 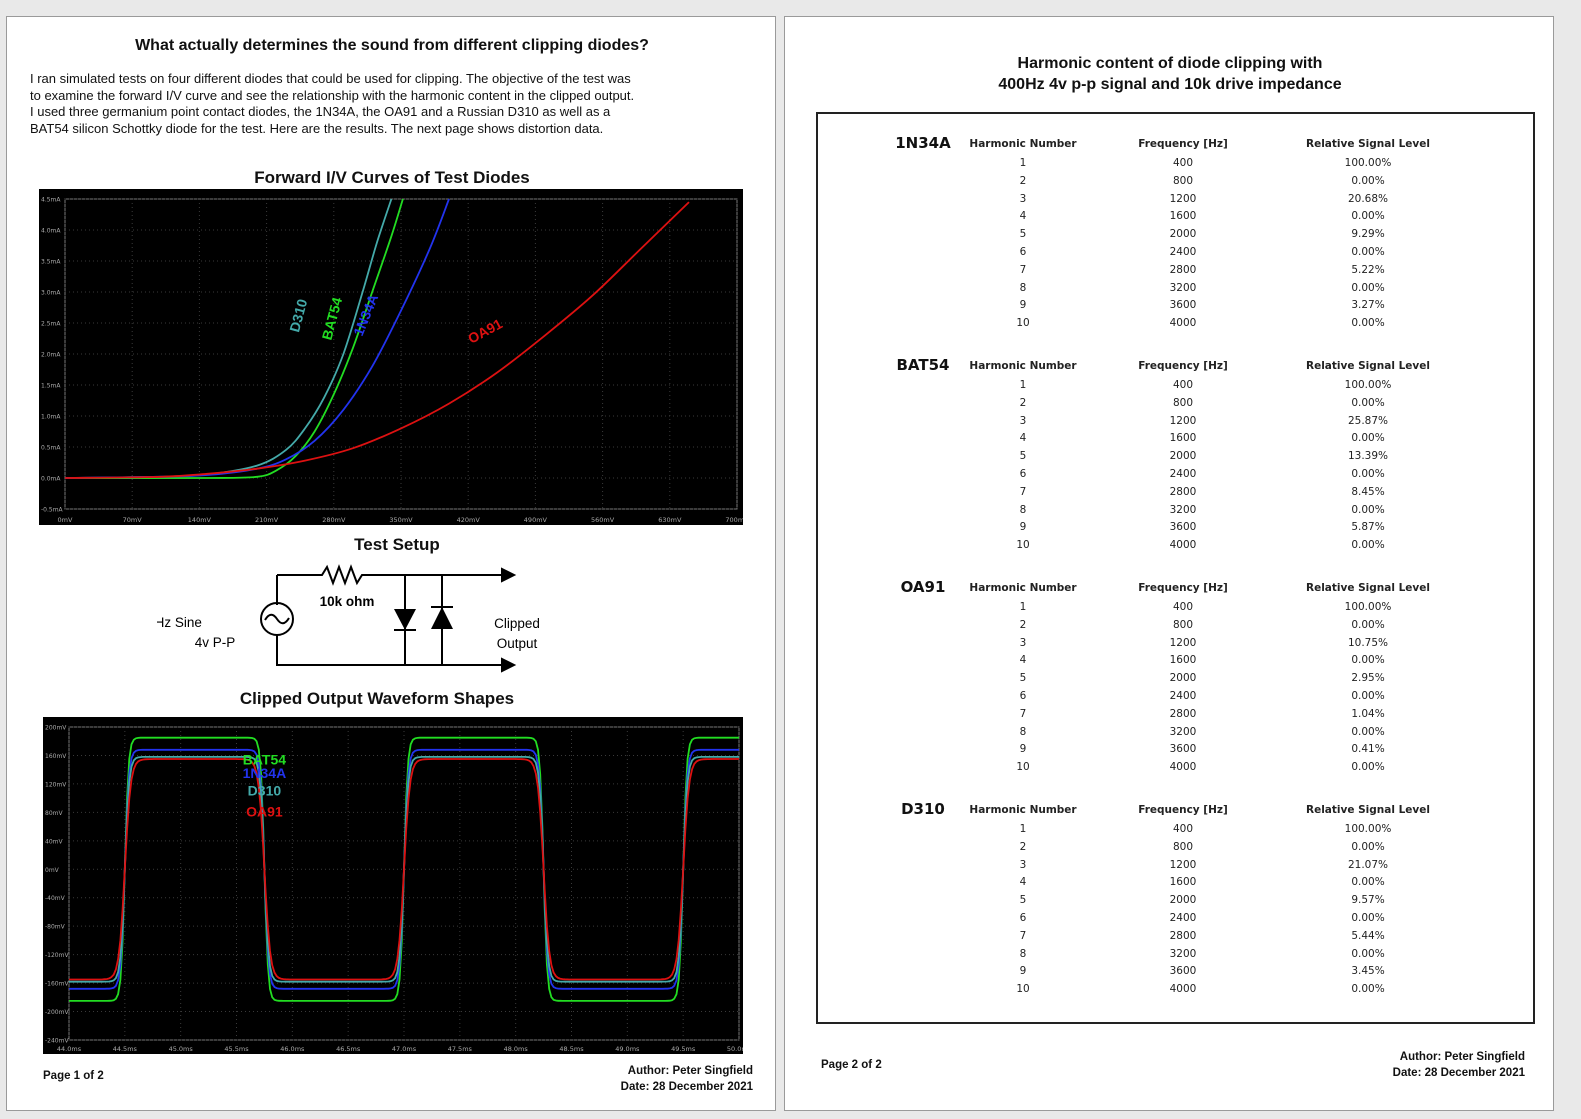 I want to click on table-cell: 3200, so click(x=1183, y=731).